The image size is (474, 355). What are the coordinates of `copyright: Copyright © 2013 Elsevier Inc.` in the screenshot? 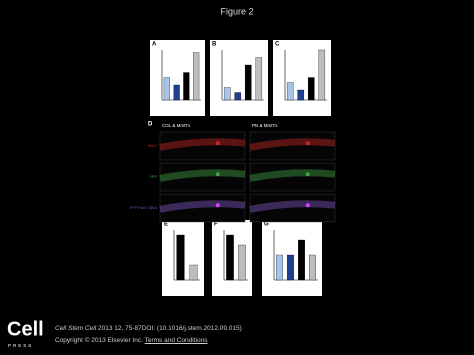 It's located at (99, 340).